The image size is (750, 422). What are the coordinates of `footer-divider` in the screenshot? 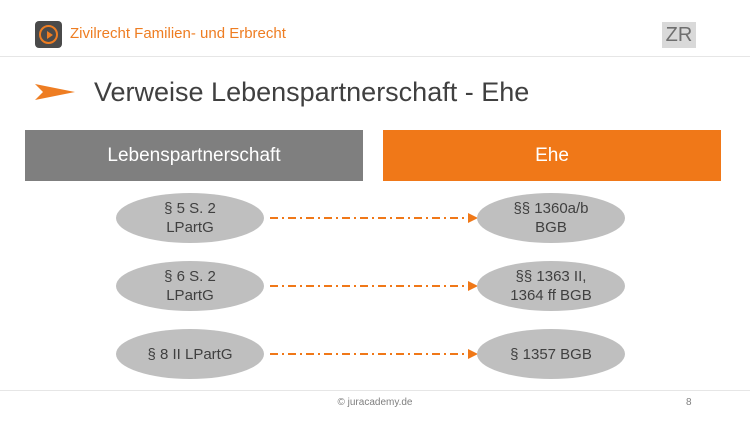 It's located at (375, 390).